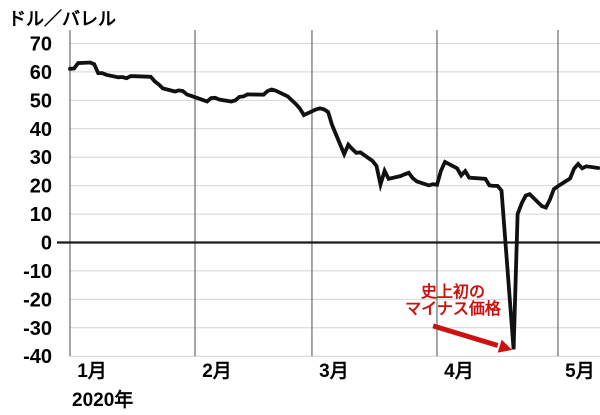  What do you see at coordinates (217, 371) in the screenshot?
I see `x-tick-label-2月: 2月` at bounding box center [217, 371].